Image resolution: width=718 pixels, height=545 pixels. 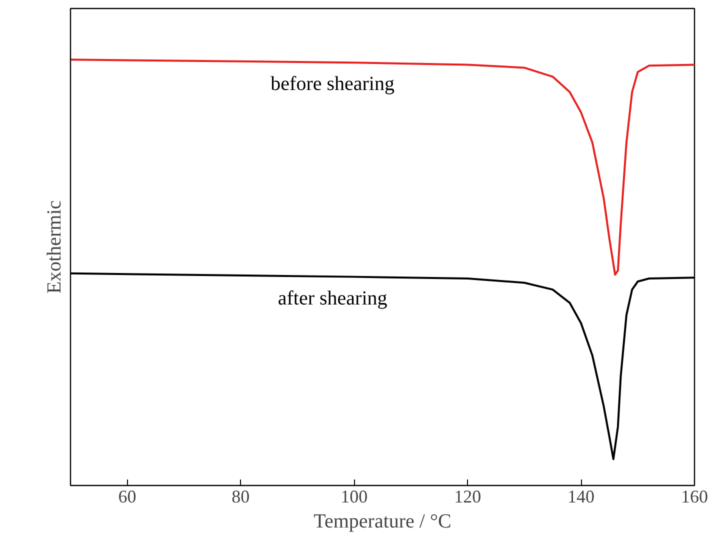 What do you see at coordinates (55, 247) in the screenshot?
I see `y-axis-title: Exothermic` at bounding box center [55, 247].